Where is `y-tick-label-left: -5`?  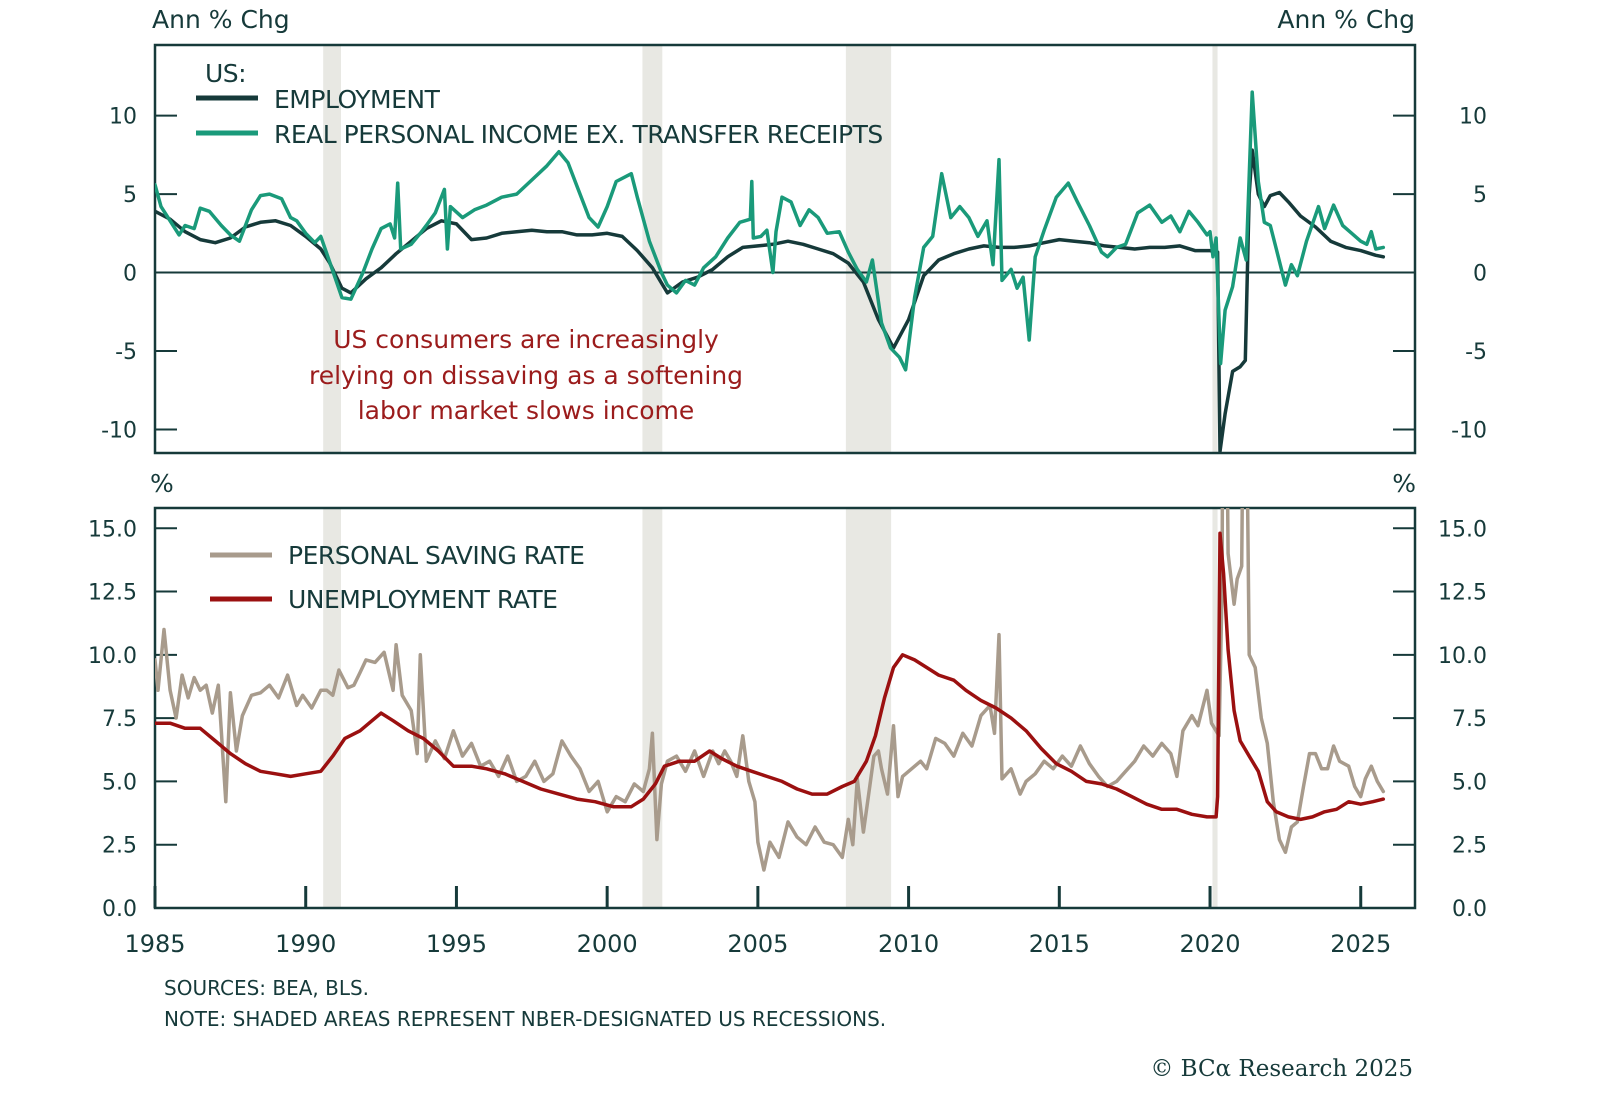
y-tick-label-left: -5 is located at coordinates (126, 352).